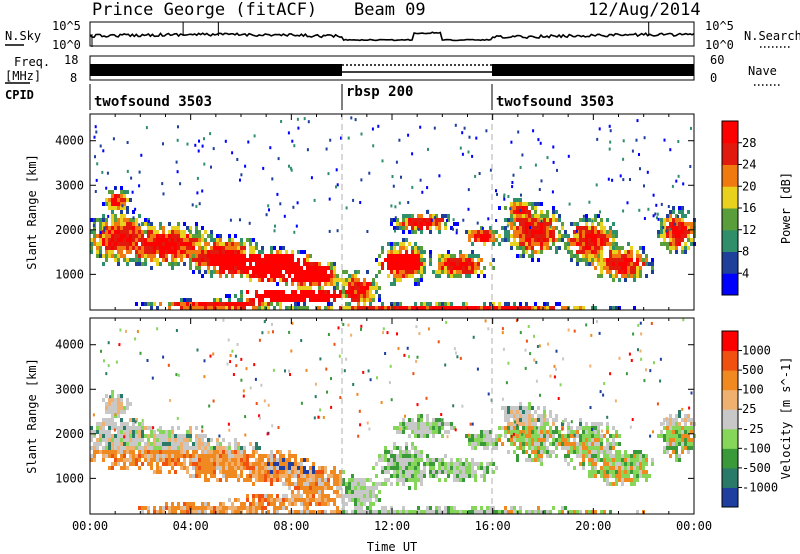 This screenshot has height=554, width=800. What do you see at coordinates (749, 208) in the screenshot?
I see `colorbar-tick-label: 16` at bounding box center [749, 208].